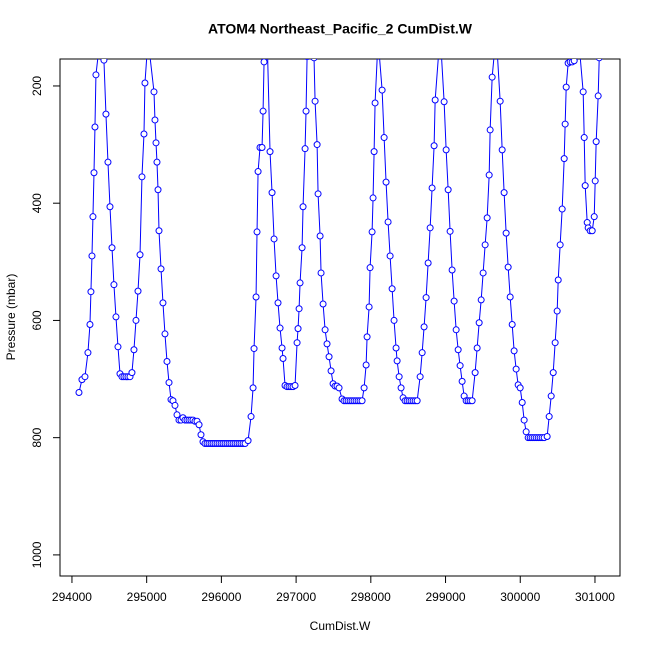 This screenshot has width=650, height=655. I want to click on x-axis-label: CumDist.W, so click(340, 626).